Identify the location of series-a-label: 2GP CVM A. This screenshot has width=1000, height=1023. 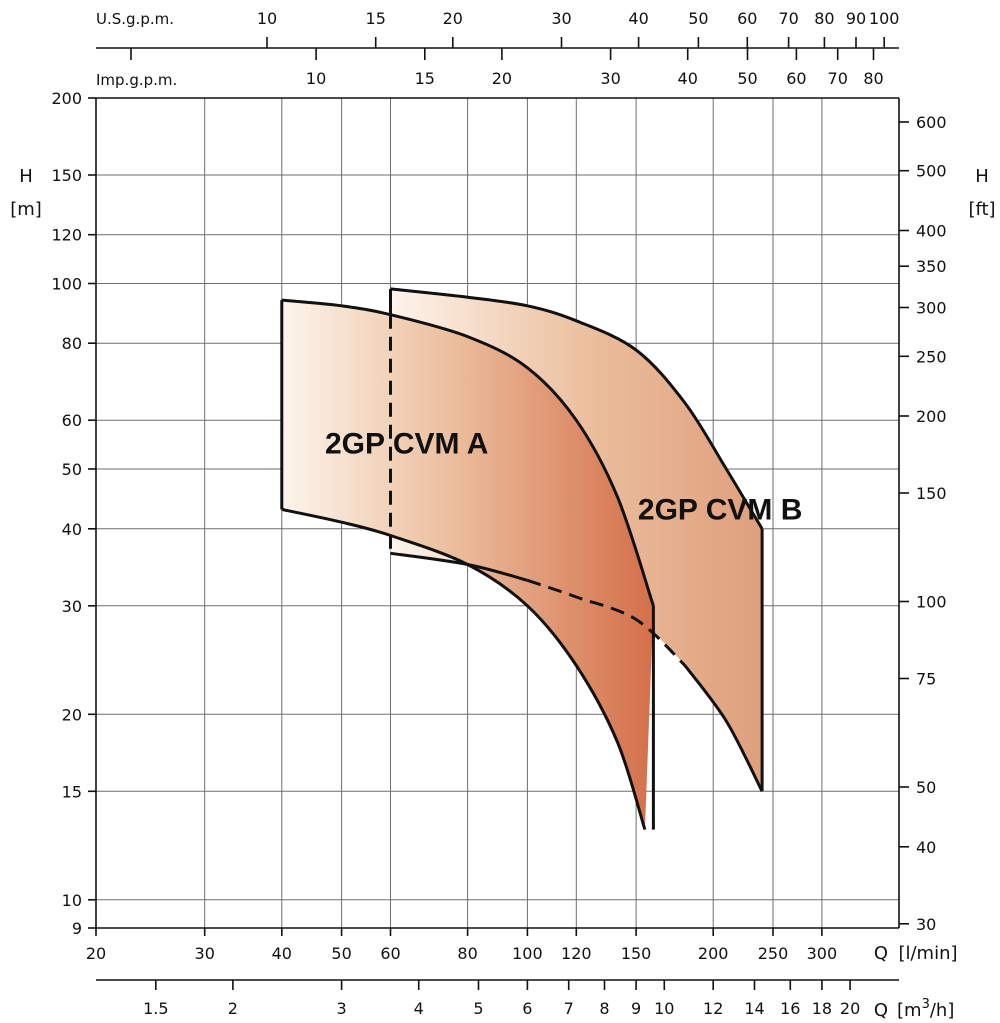
(406, 444).